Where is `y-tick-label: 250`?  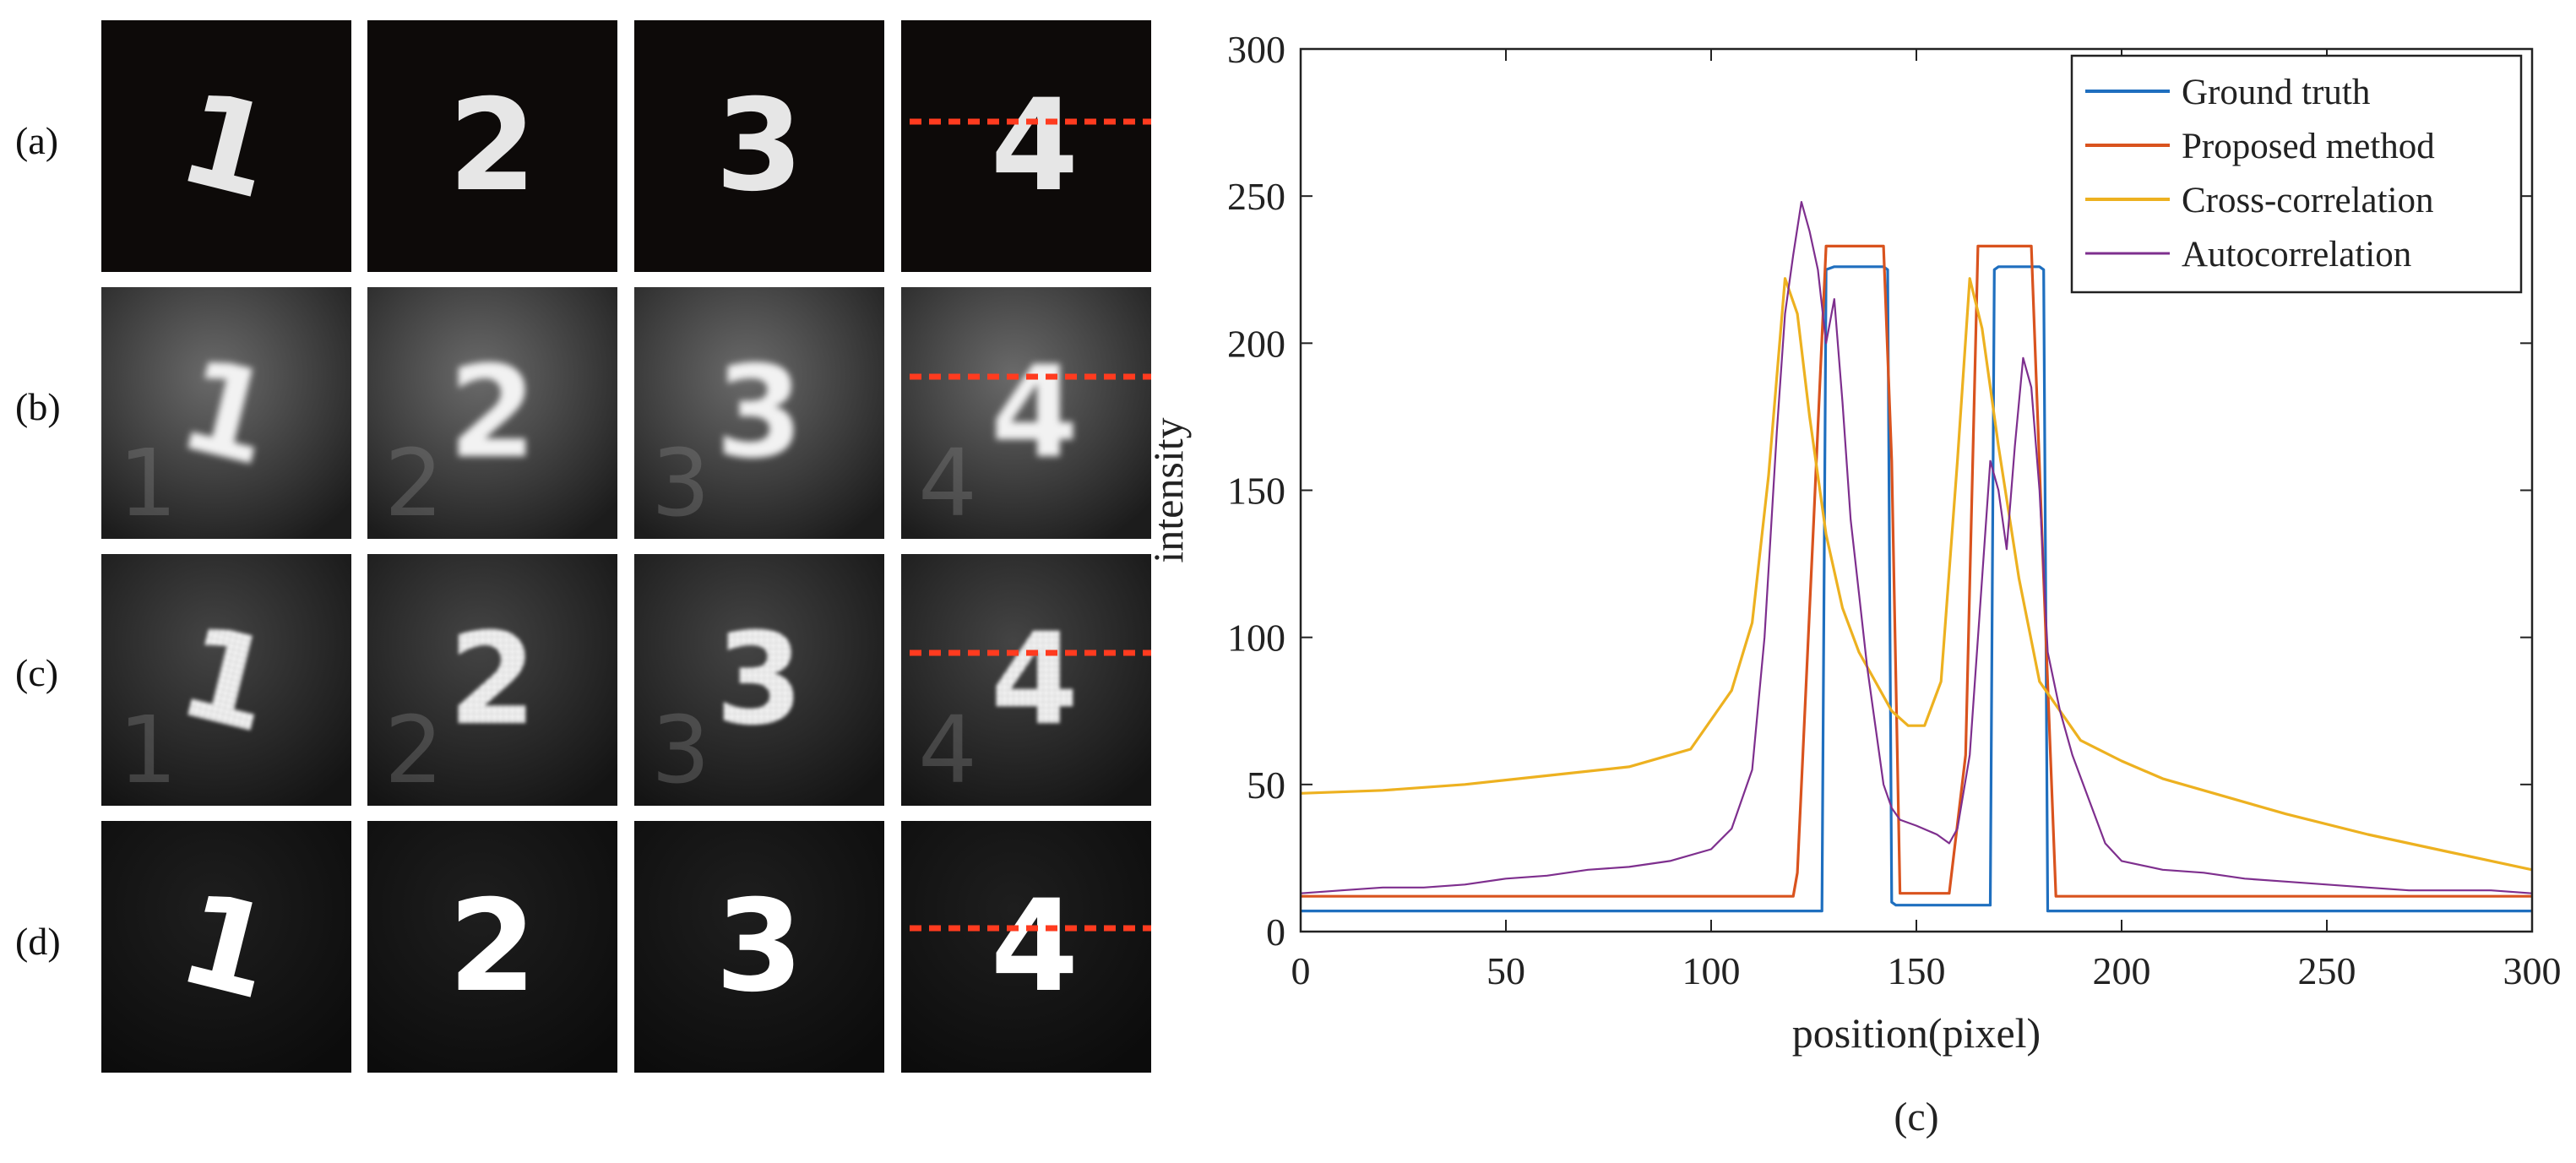
y-tick-label: 250 is located at coordinates (1256, 197).